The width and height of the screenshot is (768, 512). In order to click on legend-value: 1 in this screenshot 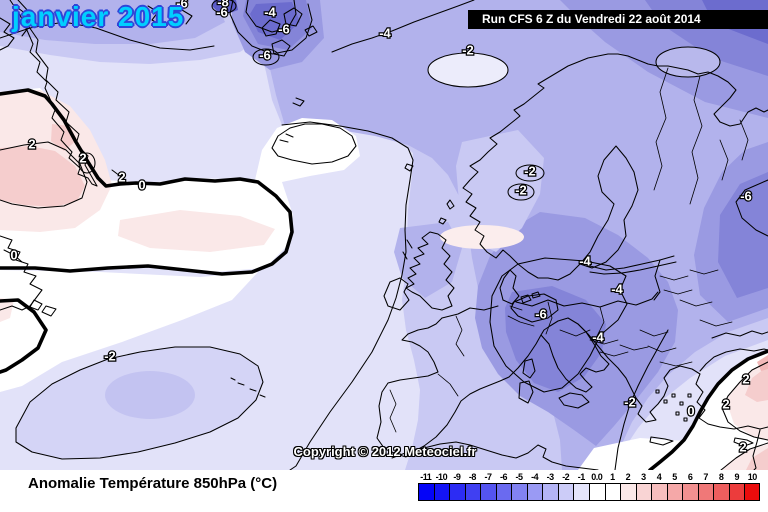, I will do `click(612, 477)`.